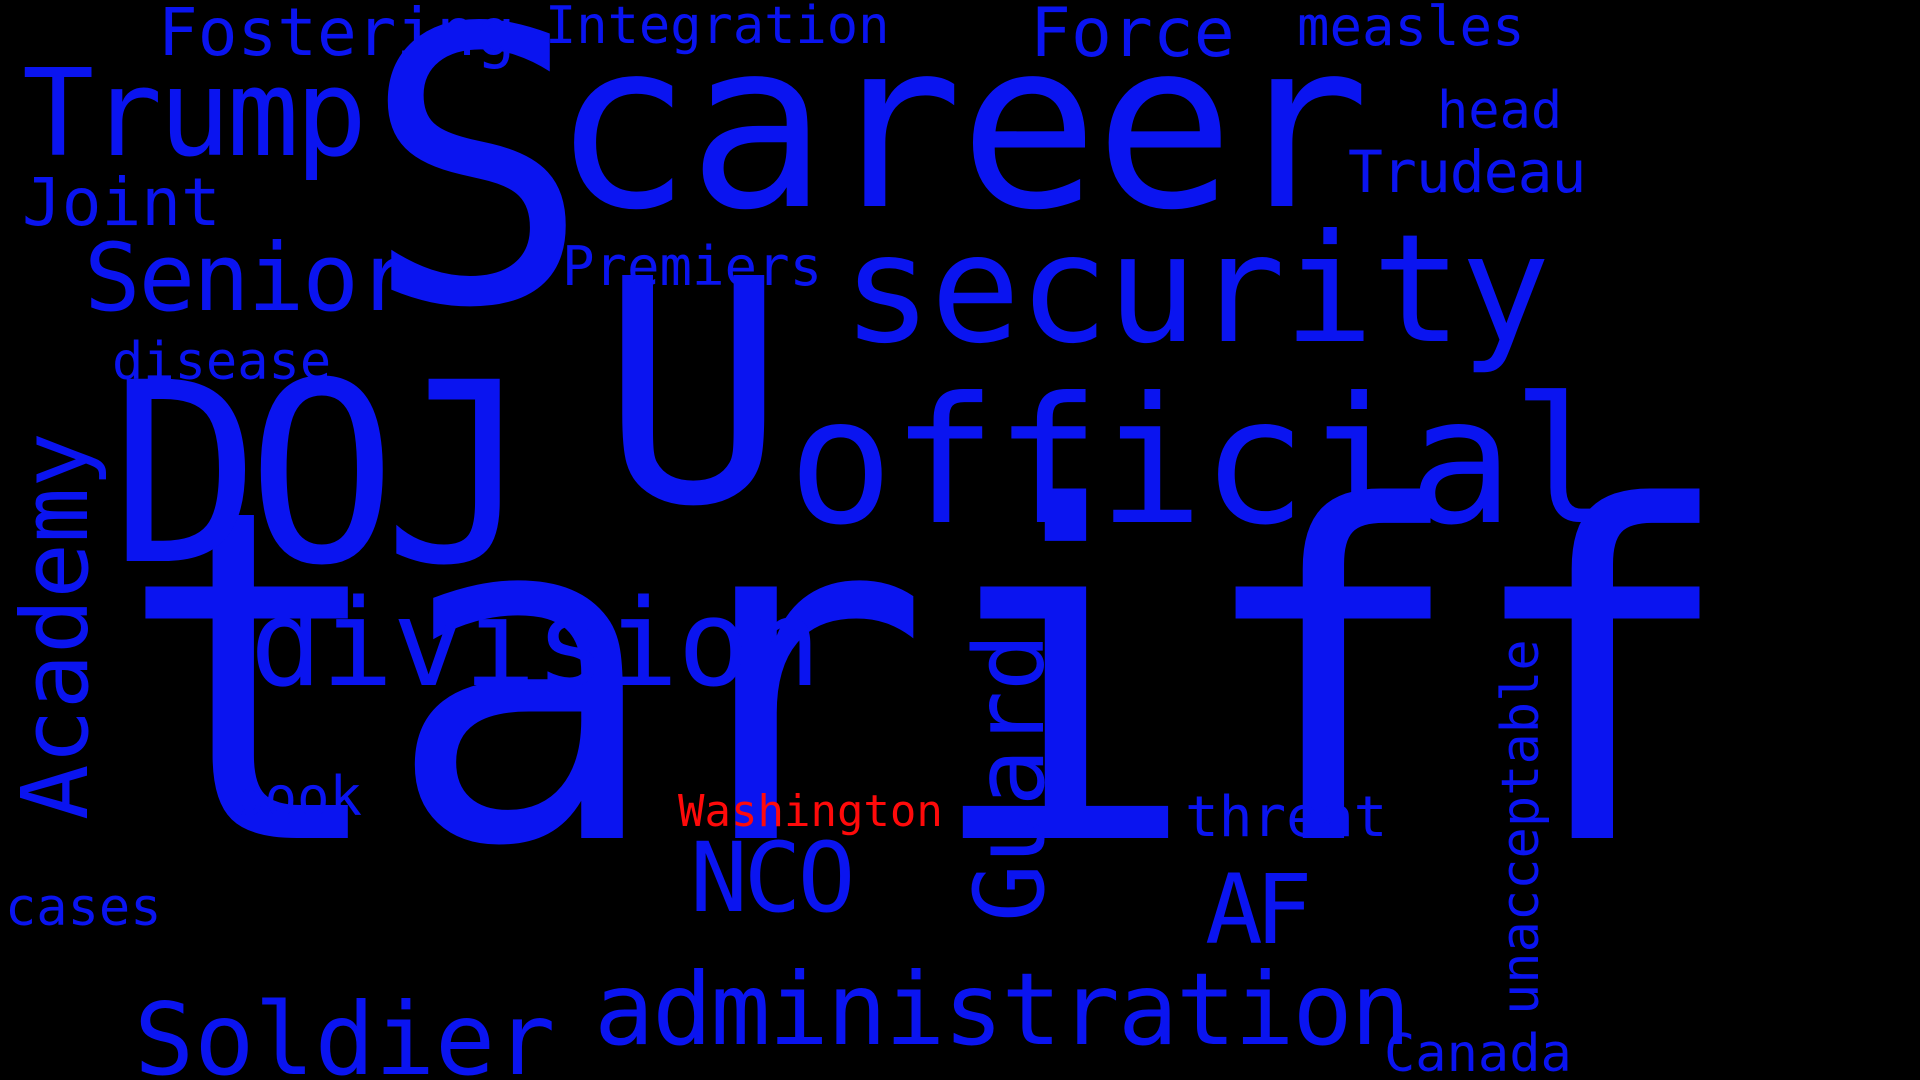 The width and height of the screenshot is (1920, 1080). Describe the element at coordinates (693, 394) in the screenshot. I see `word-u: U` at that location.